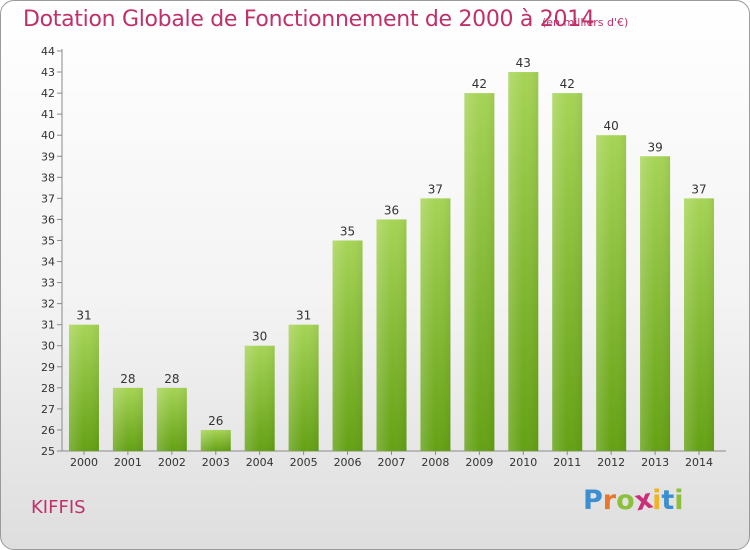 The width and height of the screenshot is (750, 550). I want to click on y-tick-label: 26, so click(48, 430).